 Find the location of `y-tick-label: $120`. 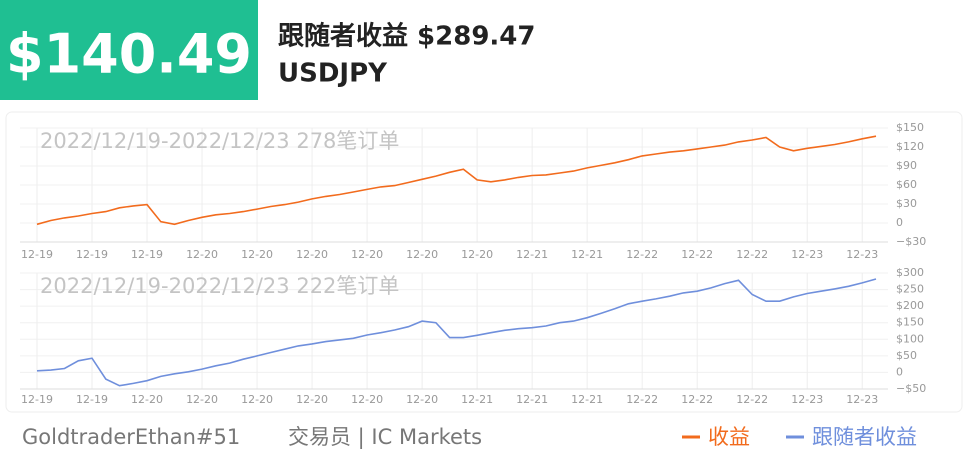

y-tick-label: $120 is located at coordinates (910, 146).